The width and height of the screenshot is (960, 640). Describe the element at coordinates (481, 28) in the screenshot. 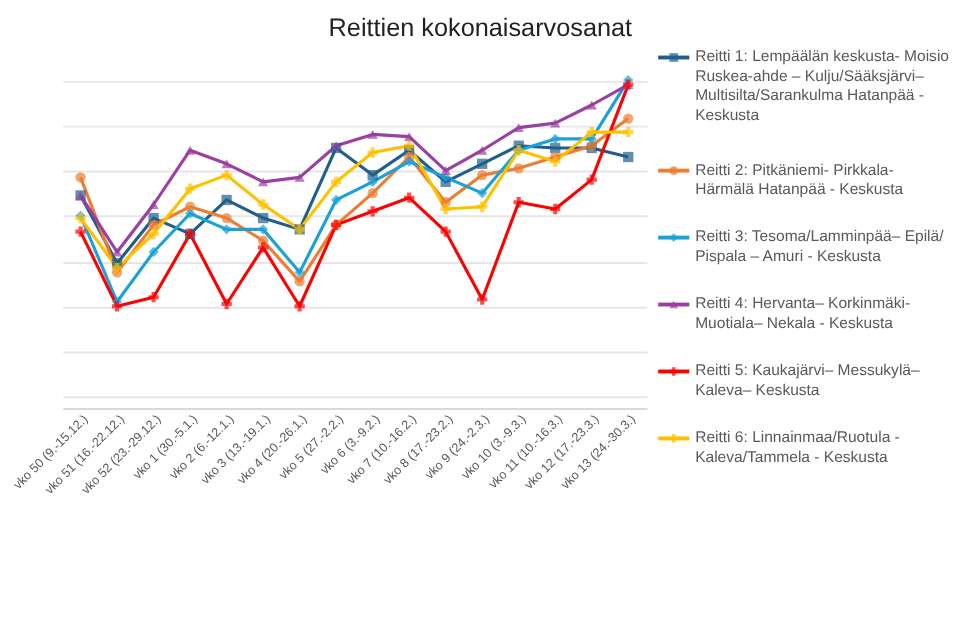

I see `chart-title: Reittien kokonaisarvosanat` at that location.